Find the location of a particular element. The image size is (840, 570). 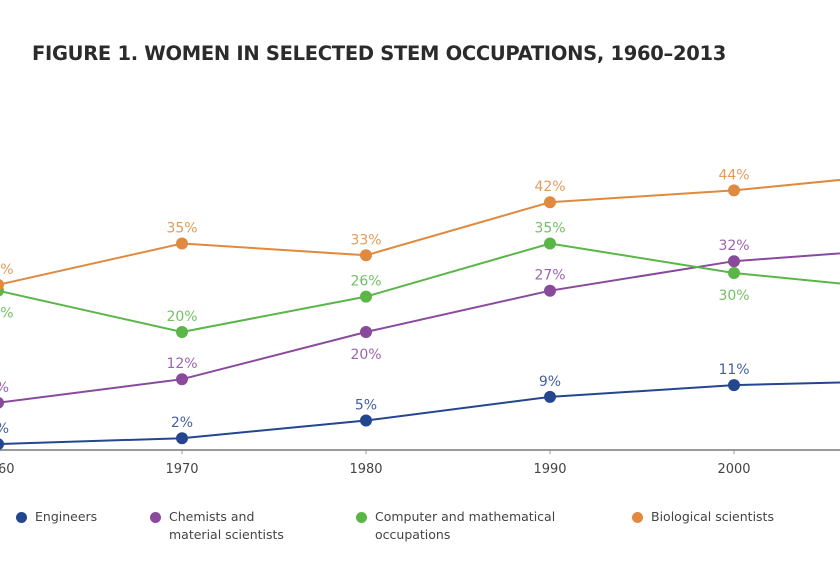

legend-label: Biological scientists is located at coordinates (712, 516).